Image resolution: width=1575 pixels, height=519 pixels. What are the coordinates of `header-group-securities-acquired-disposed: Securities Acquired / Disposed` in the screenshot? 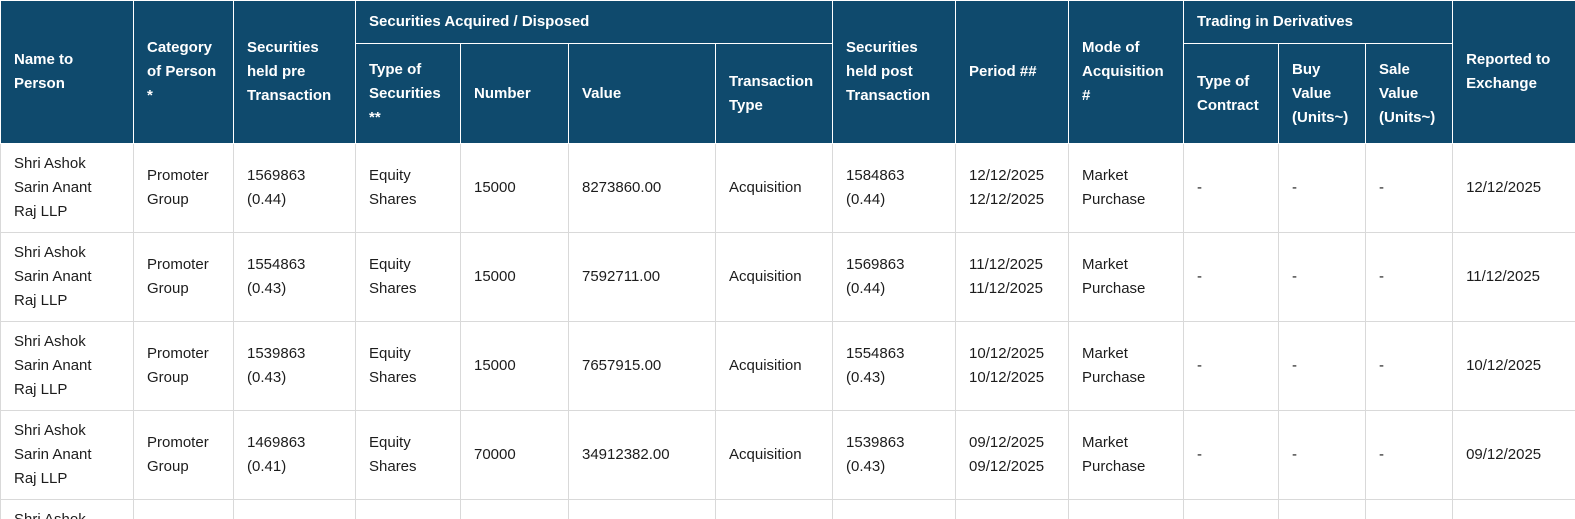 It's located at (594, 22).